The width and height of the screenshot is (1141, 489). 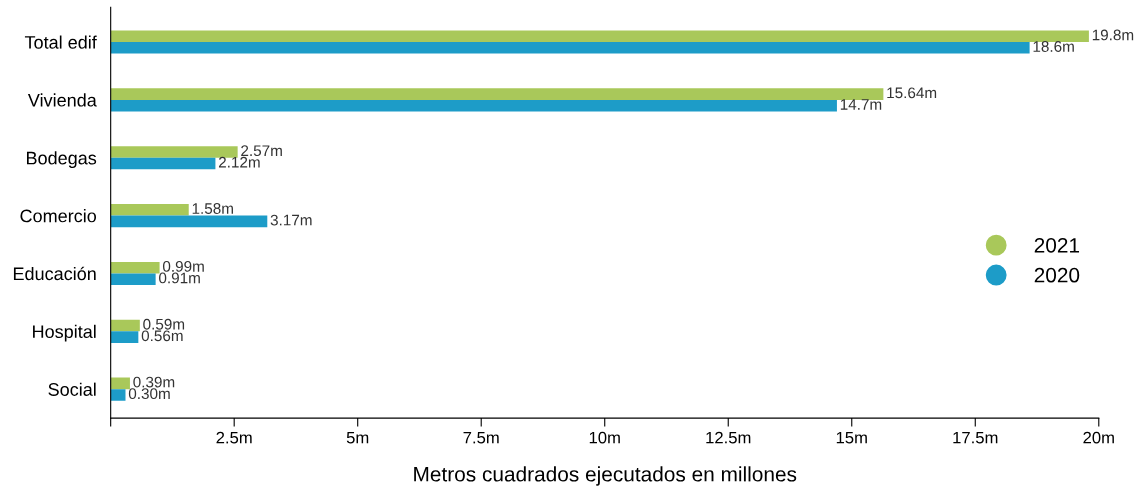 I want to click on data-label: 14.7m, so click(x=861, y=104).